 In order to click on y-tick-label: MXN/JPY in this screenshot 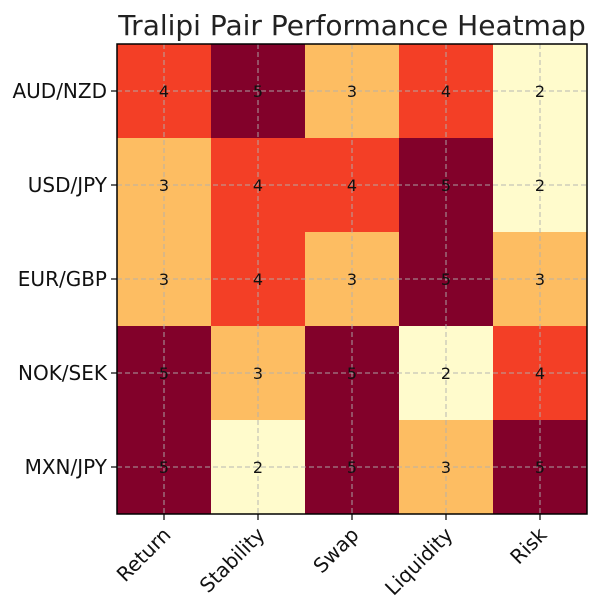, I will do `click(66, 467)`.